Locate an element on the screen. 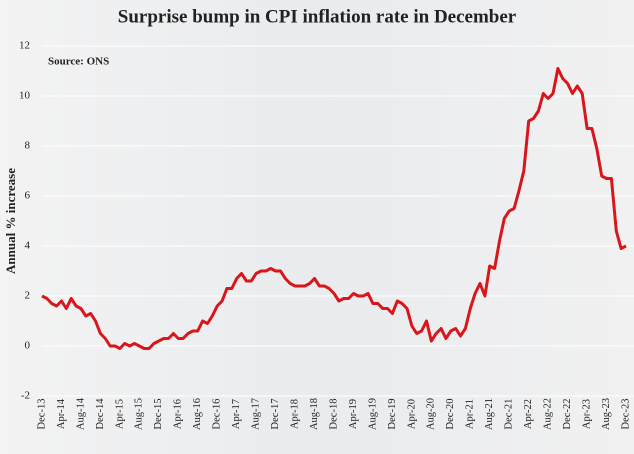 The width and height of the screenshot is (634, 454). x-tick-label: Aug-23 is located at coordinates (606, 414).